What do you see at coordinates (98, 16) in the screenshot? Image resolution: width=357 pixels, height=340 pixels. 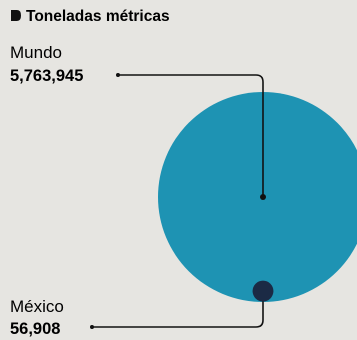 I see `title-text: Toneladas métricas` at bounding box center [98, 16].